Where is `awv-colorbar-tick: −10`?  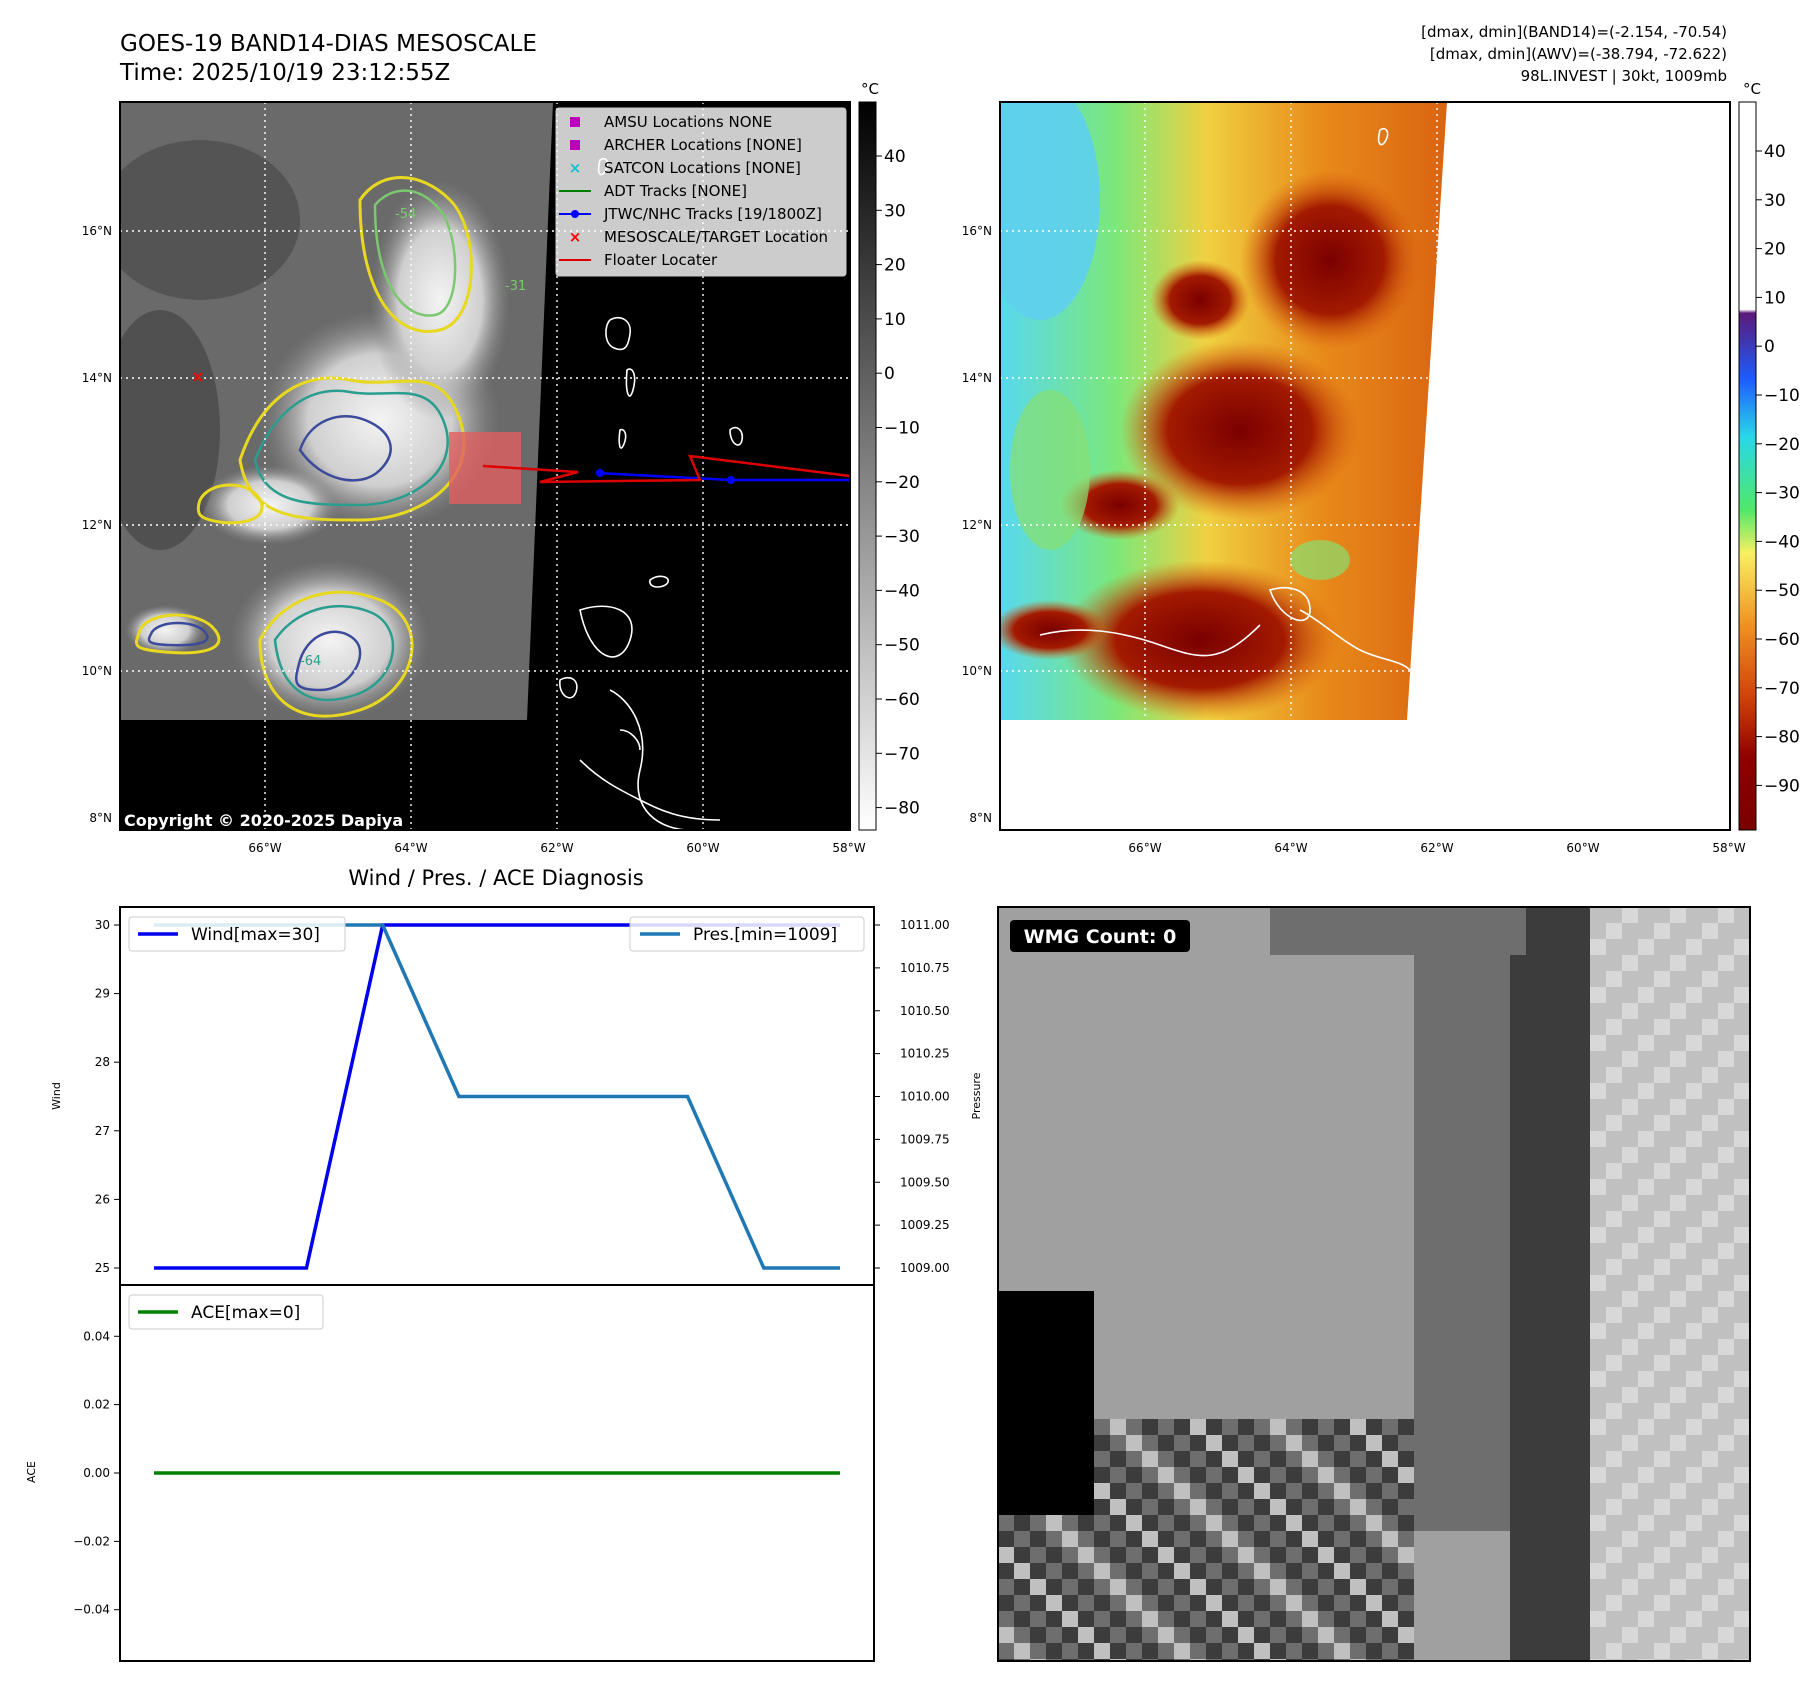
awv-colorbar-tick: −10 is located at coordinates (1782, 396).